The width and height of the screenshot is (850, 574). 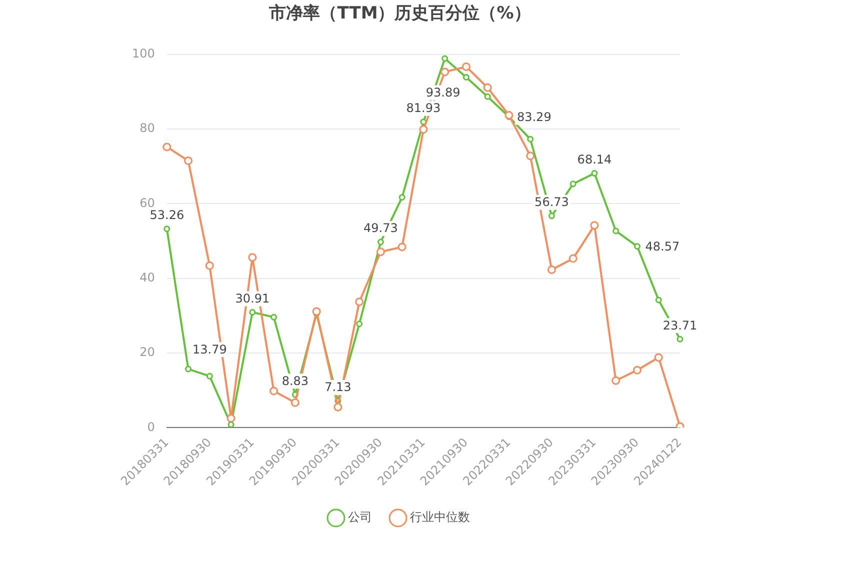 I want to click on data-label: 48.57, so click(x=662, y=246).